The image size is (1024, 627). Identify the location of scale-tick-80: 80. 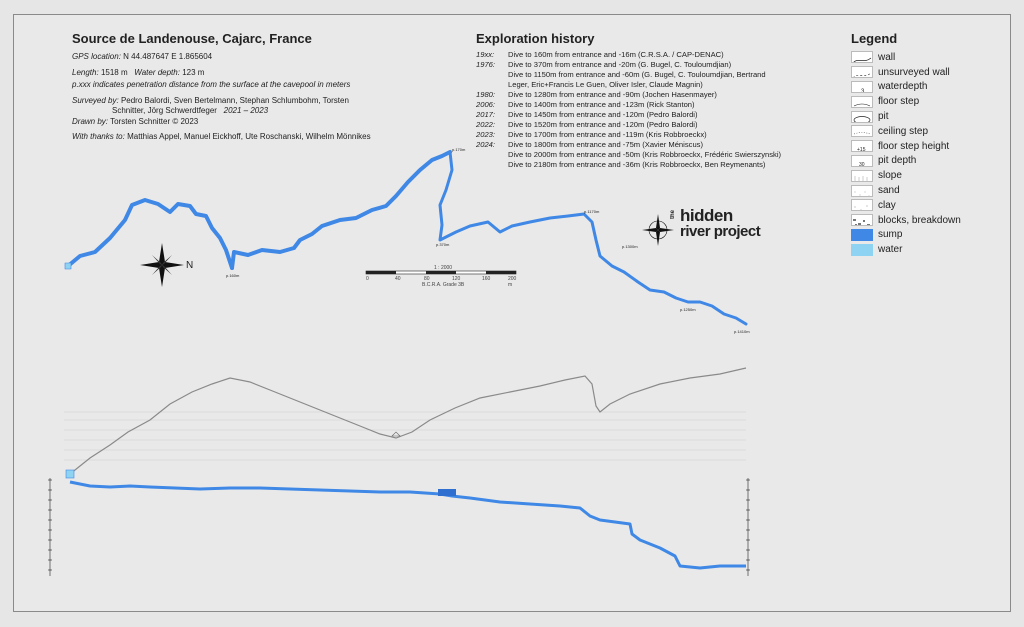
(427, 279).